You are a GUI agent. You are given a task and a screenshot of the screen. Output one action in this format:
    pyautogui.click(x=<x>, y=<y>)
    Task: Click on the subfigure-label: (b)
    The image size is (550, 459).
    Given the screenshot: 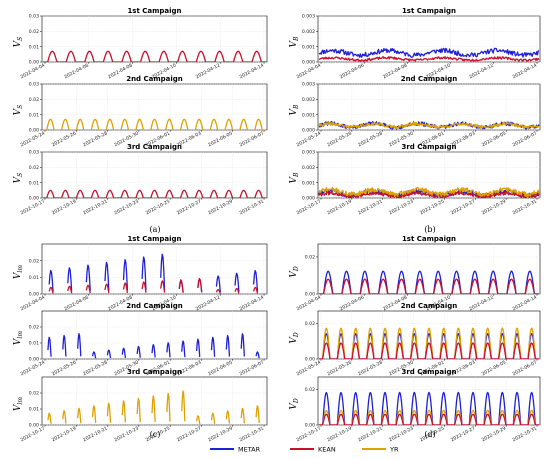 What is the action you would take?
    pyautogui.click(x=429, y=229)
    